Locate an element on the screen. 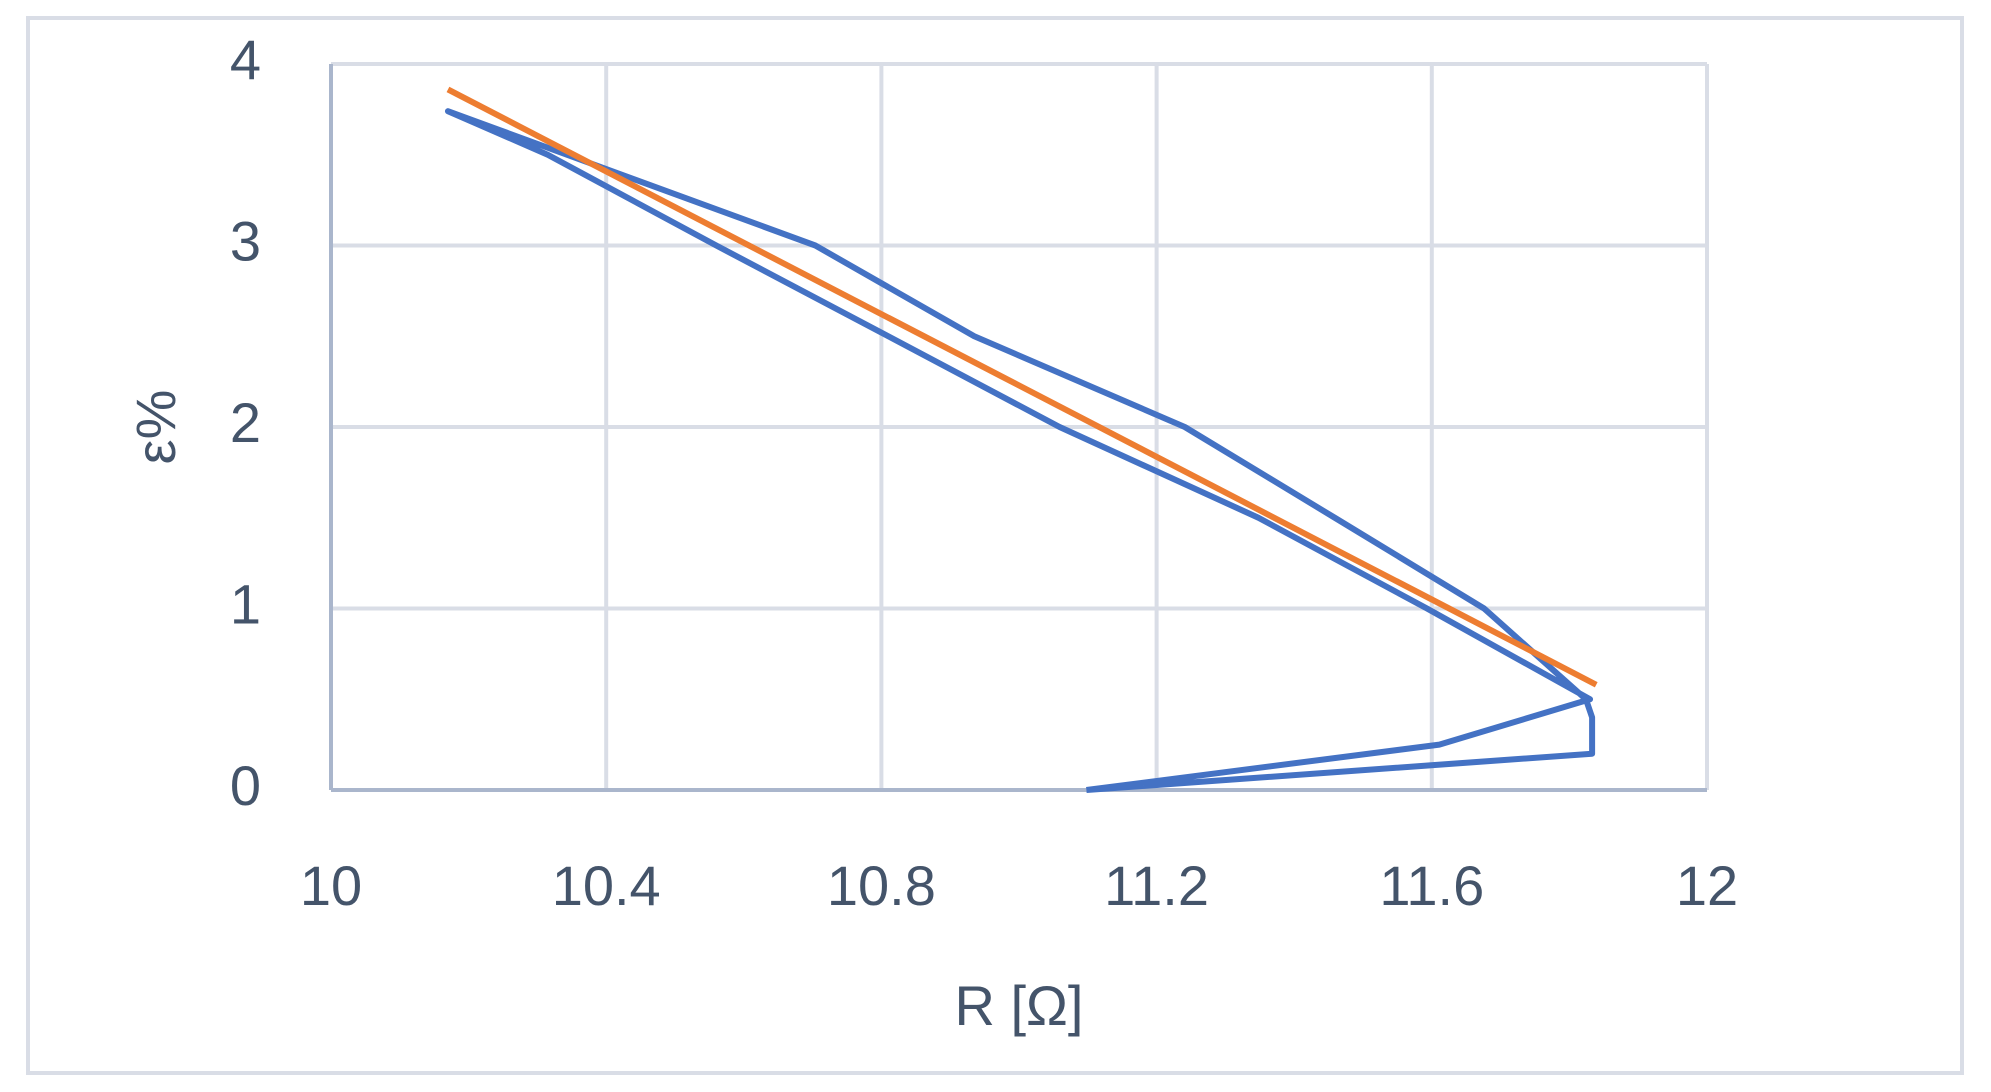 Image resolution: width=1991 pixels, height=1092 pixels. x-tick-label: 11.6 is located at coordinates (1431, 885).